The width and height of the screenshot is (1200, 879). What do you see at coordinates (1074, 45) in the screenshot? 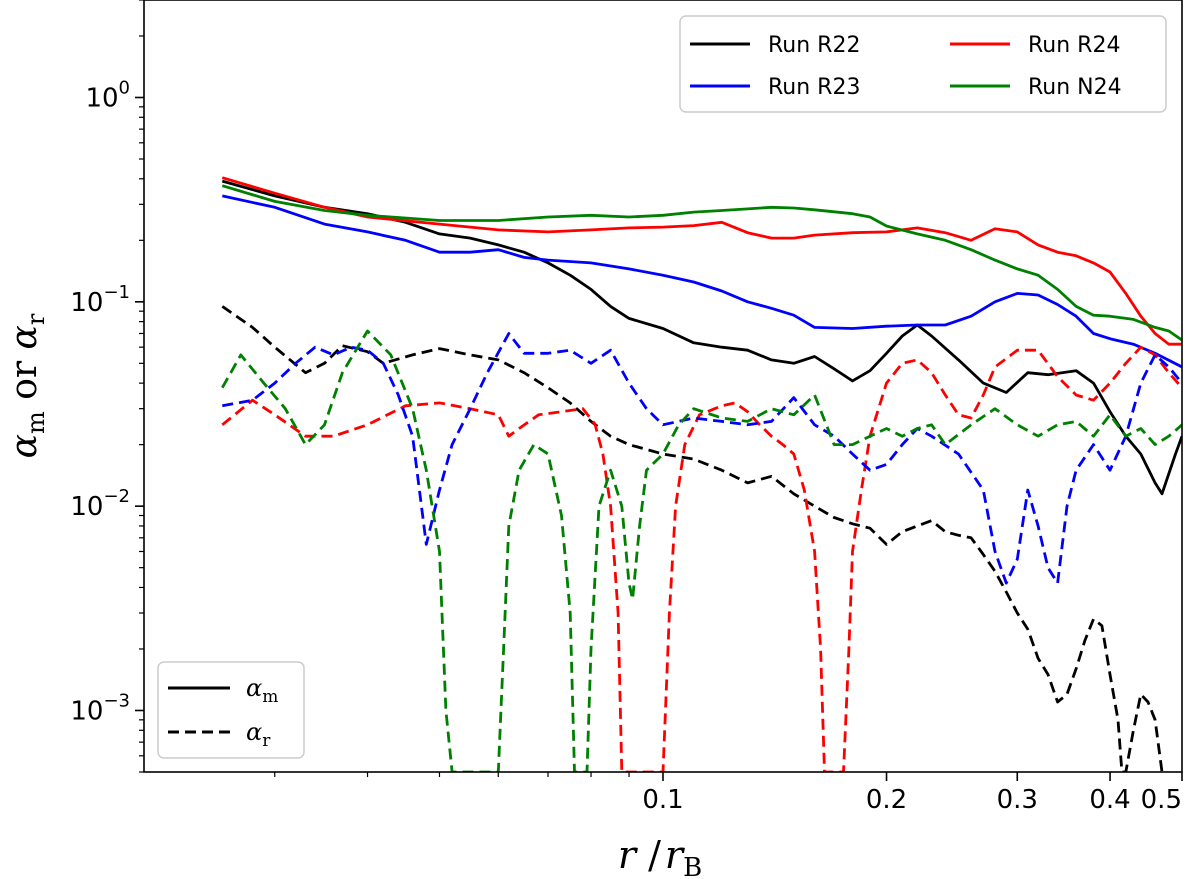
I see `legend-label-run-r24: Run R24` at bounding box center [1074, 45].